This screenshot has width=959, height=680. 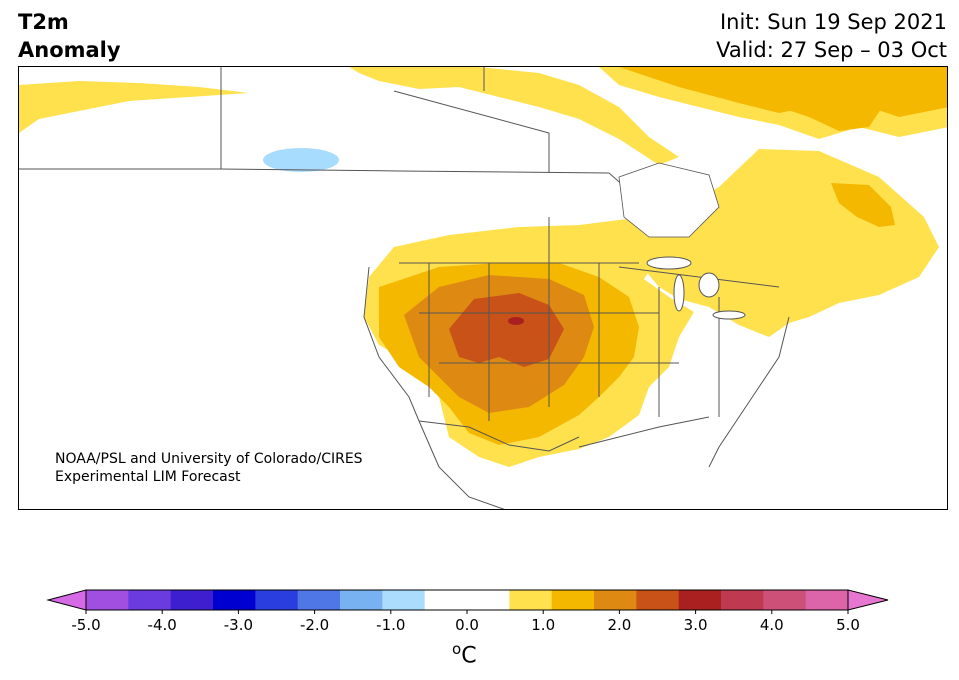 I want to click on unit-letter: C, so click(x=469, y=656).